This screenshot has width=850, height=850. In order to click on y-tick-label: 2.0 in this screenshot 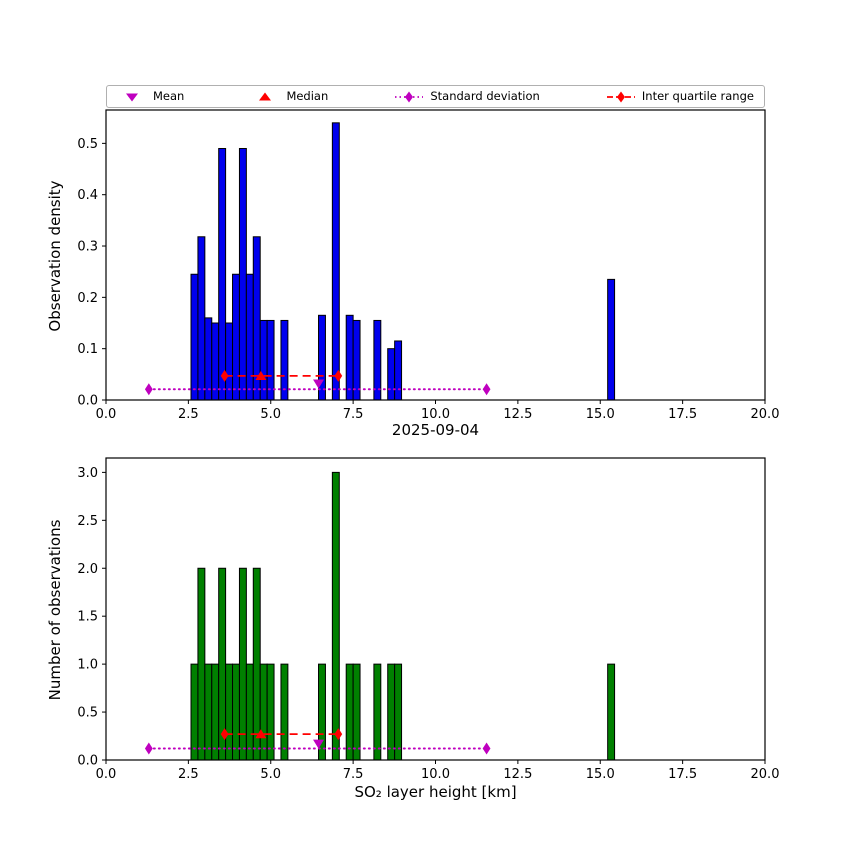, I will do `click(87, 569)`.